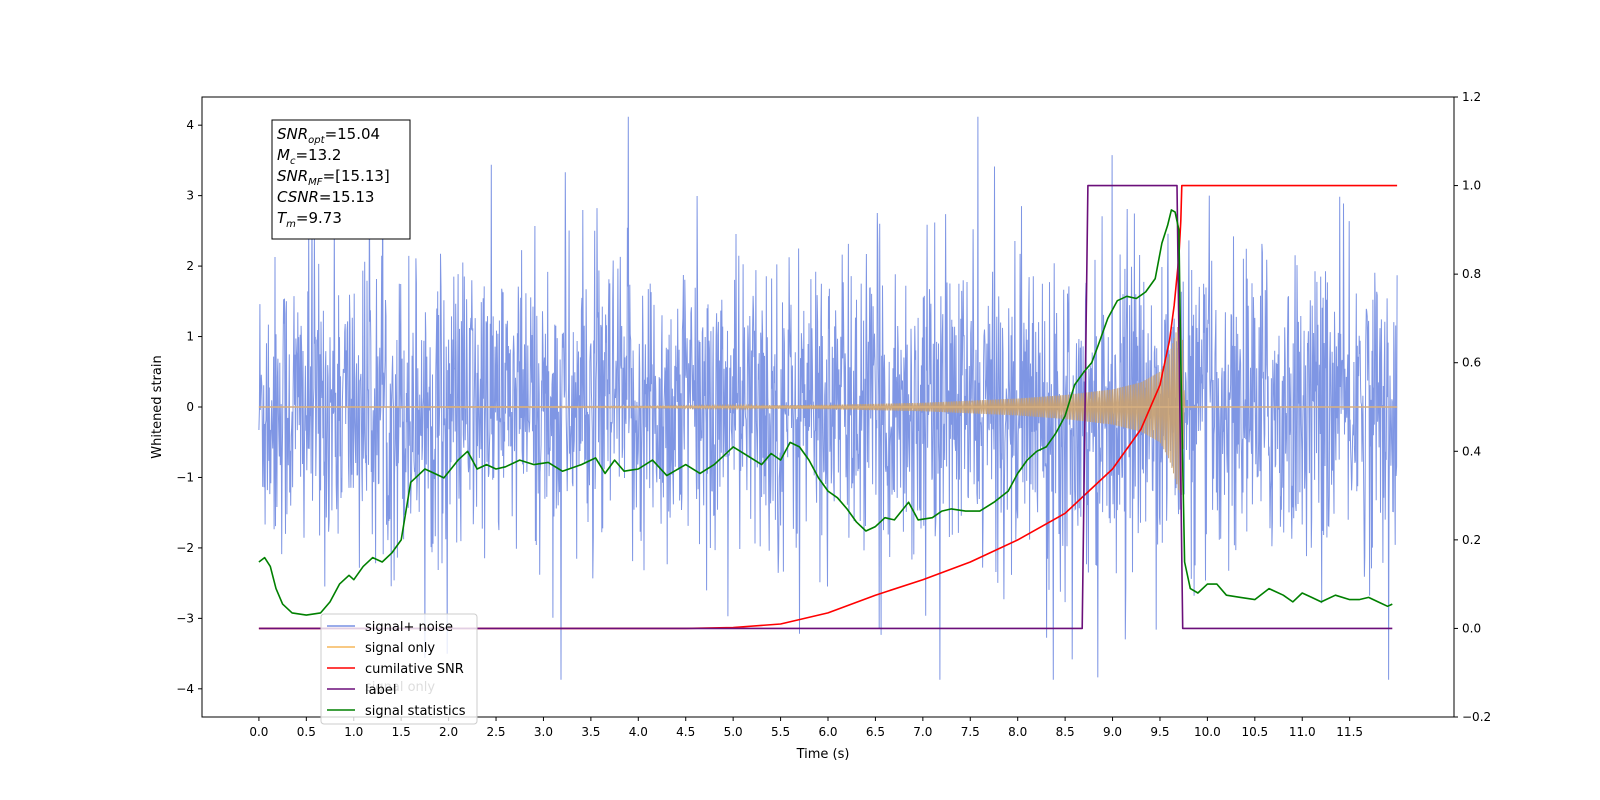 This screenshot has height=800, width=1600. I want to click on x-tick-label: 6.0, so click(827, 732).